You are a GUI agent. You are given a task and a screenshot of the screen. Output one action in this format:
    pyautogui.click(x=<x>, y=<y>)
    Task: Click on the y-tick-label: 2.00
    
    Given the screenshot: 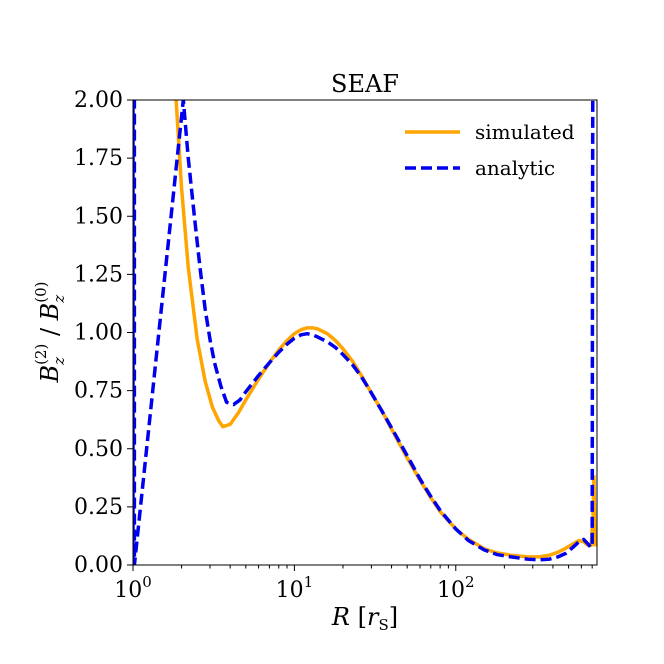 What is the action you would take?
    pyautogui.click(x=98, y=100)
    